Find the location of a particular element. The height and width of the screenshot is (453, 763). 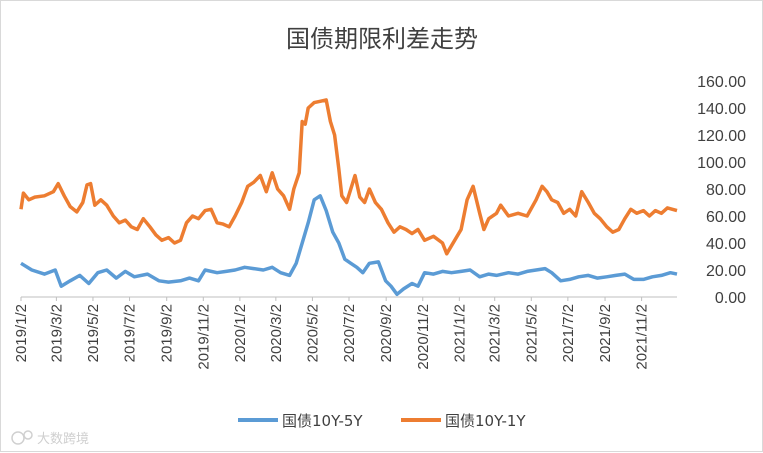

x-tick-label: 2020/5/2 is located at coordinates (312, 333).